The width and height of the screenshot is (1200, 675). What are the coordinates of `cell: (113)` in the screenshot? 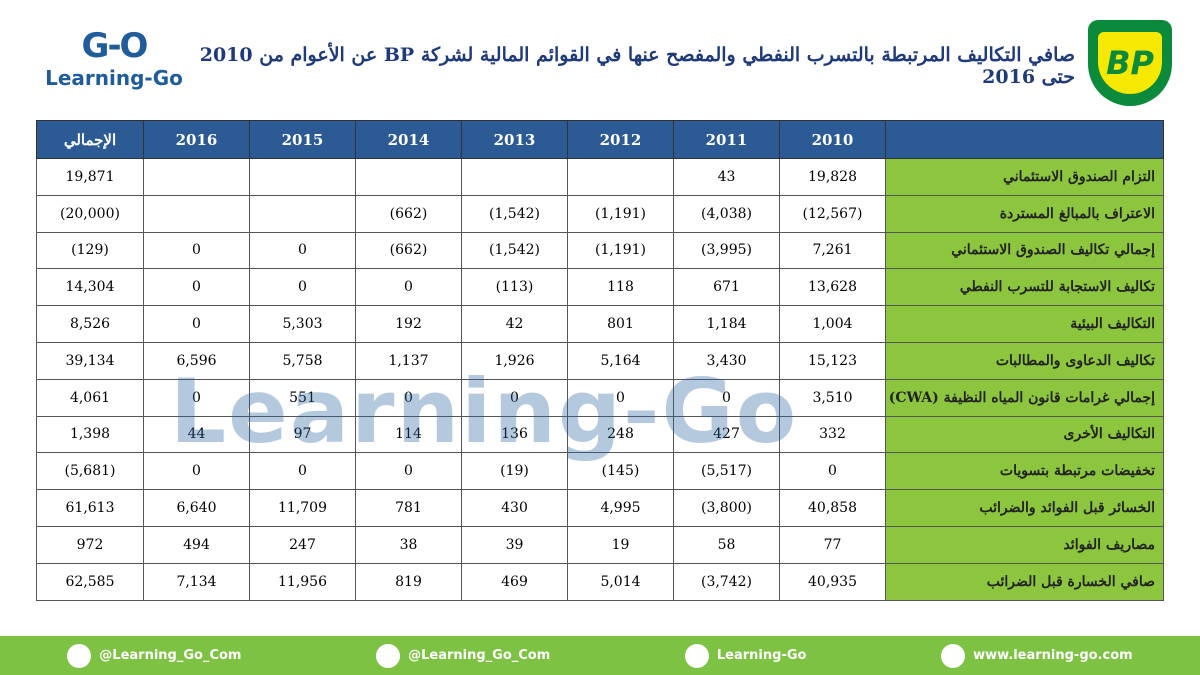 It's located at (514, 287).